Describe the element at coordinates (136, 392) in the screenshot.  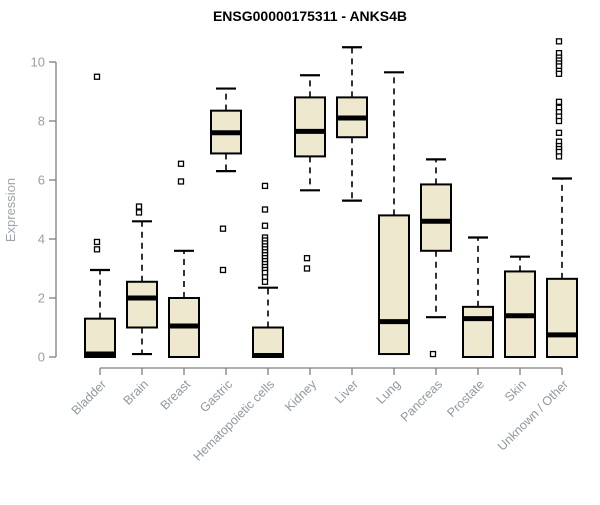
I see `x-tick-label: Brain` at that location.